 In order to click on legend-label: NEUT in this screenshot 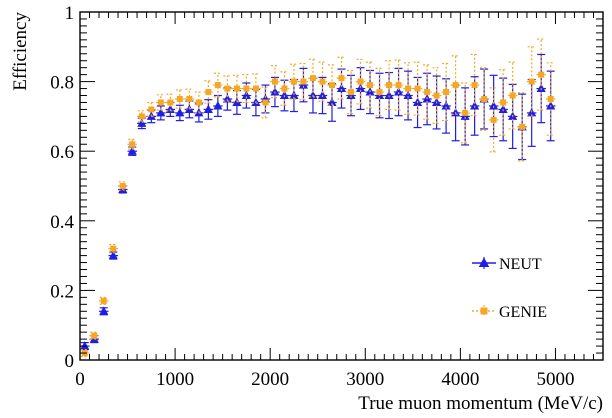, I will do `click(520, 264)`.